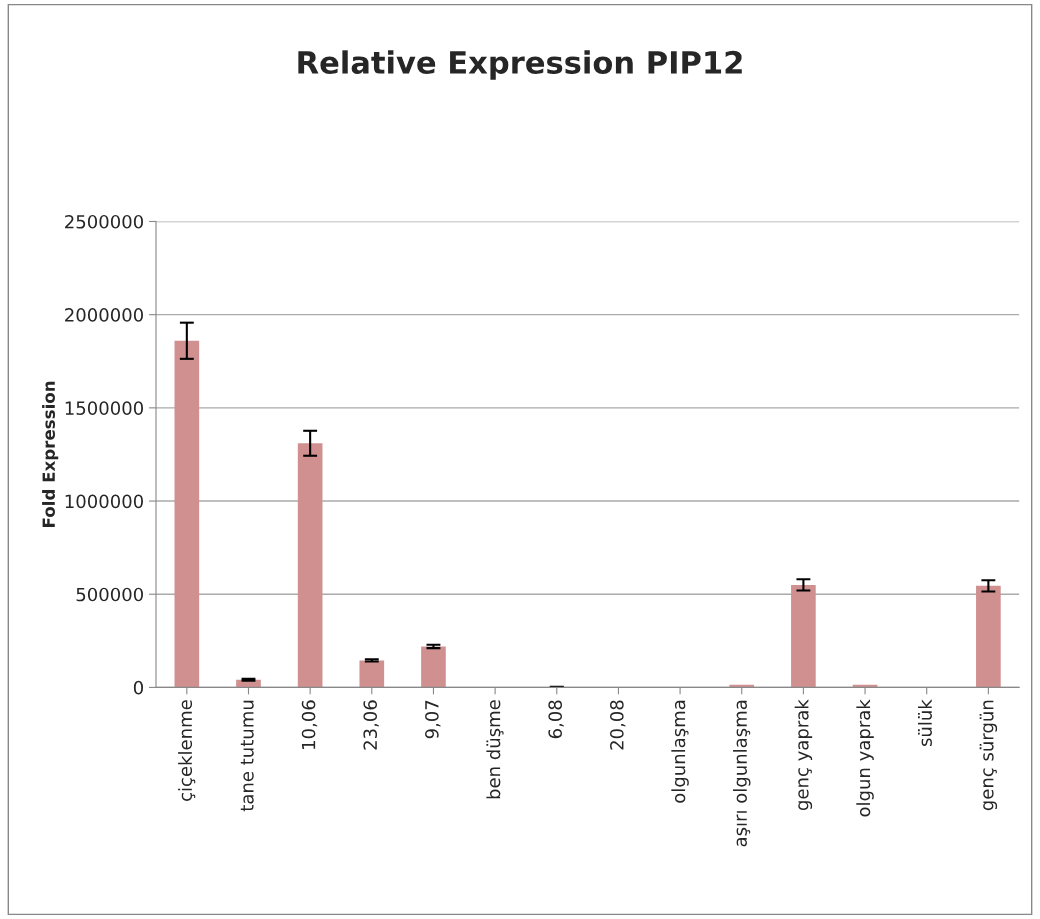  What do you see at coordinates (104, 221) in the screenshot?
I see `y-tick-label: 2500000` at bounding box center [104, 221].